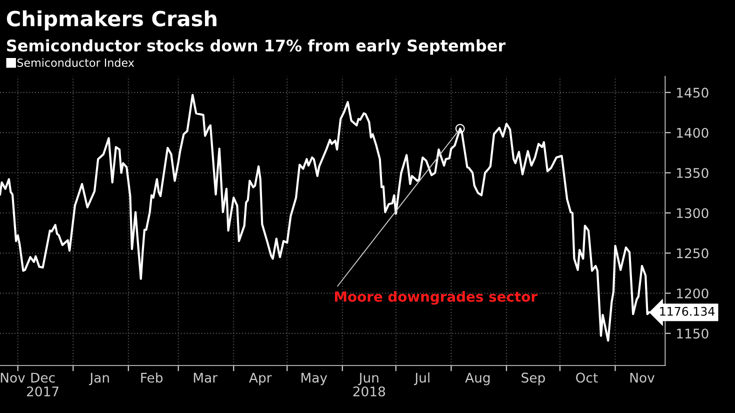 The image size is (735, 413). I want to click on y-tick-label: 1150, so click(692, 333).